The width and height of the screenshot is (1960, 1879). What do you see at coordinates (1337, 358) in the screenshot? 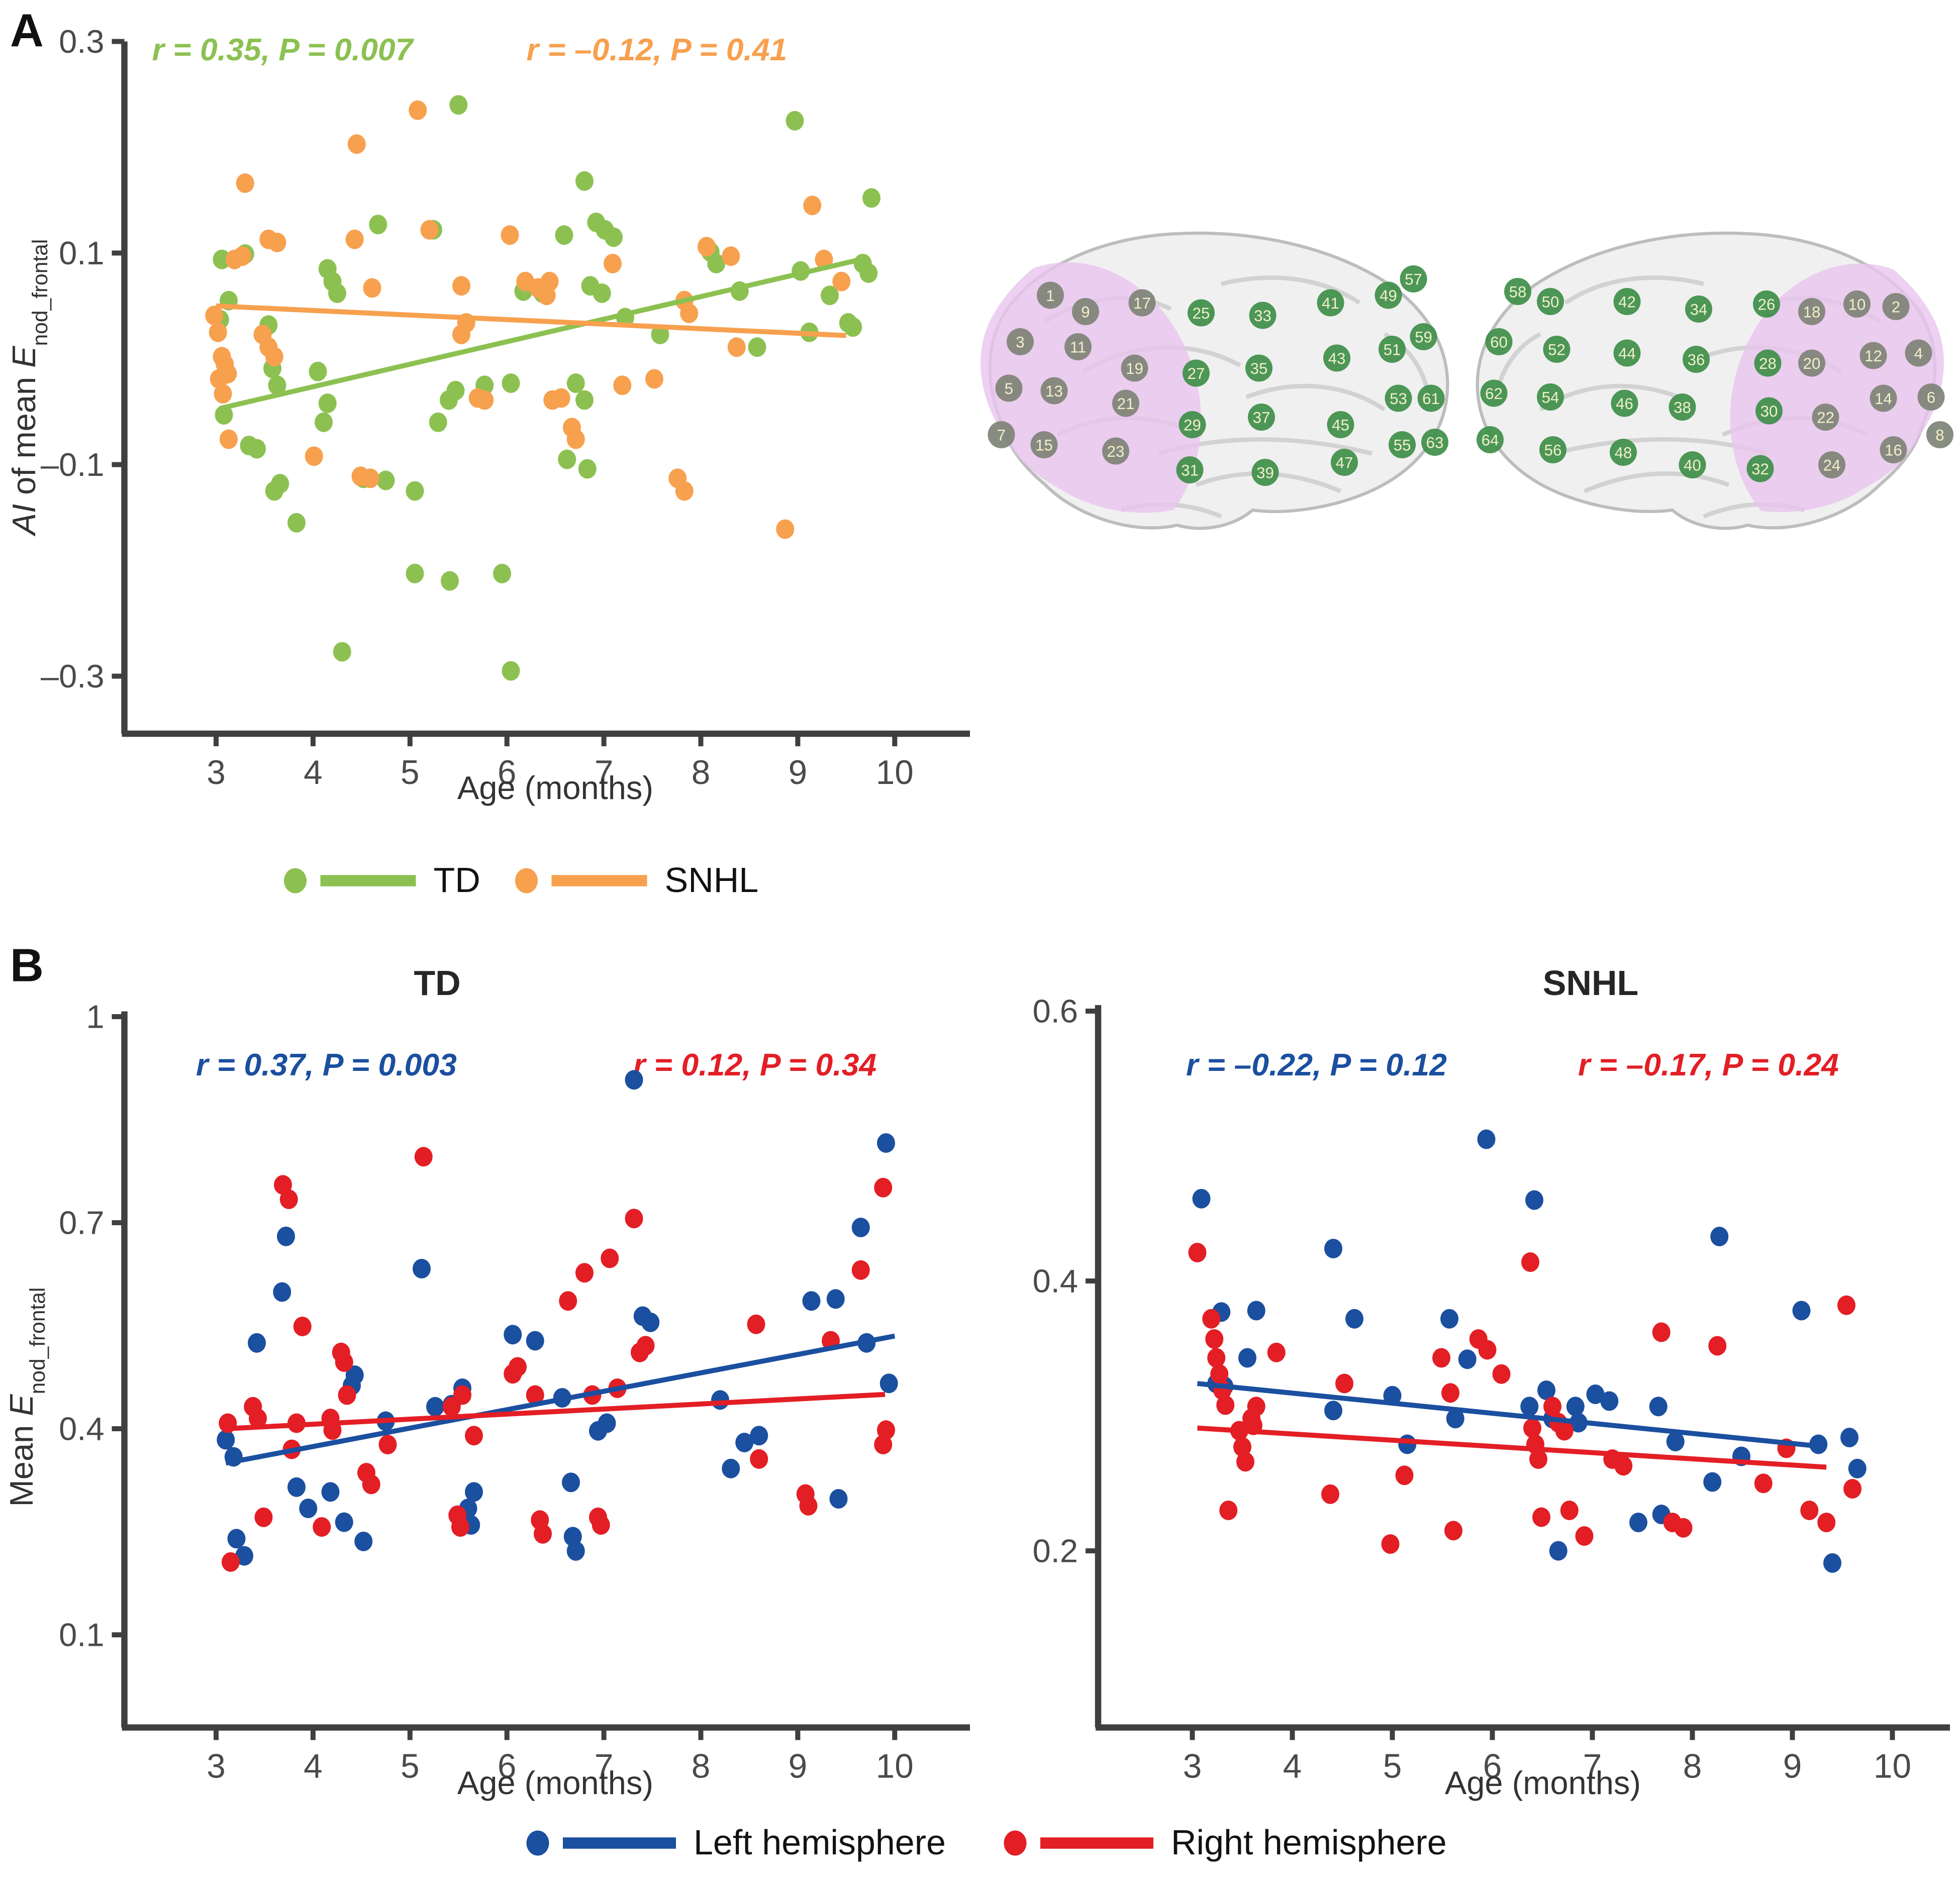
I see `brain-node-number: 43` at bounding box center [1337, 358].